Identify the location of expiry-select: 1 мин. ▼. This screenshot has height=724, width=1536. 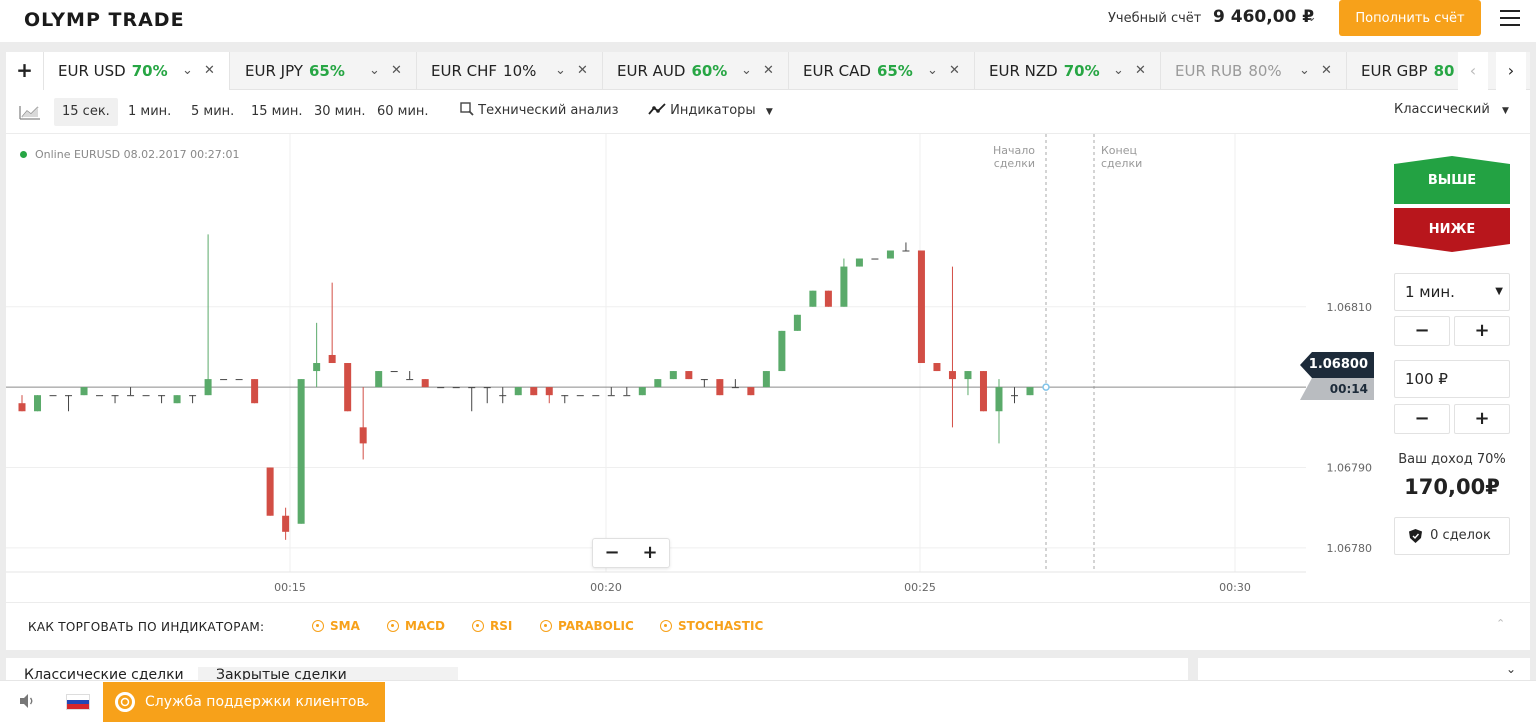
(1452, 292).